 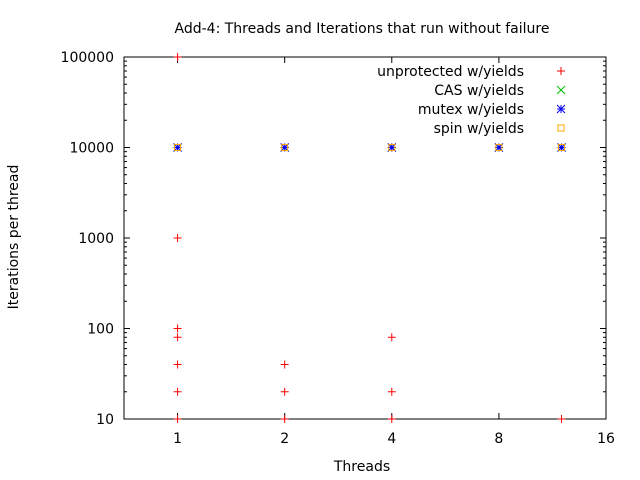 What do you see at coordinates (96, 239) in the screenshot?
I see `y-tick-label: 1000` at bounding box center [96, 239].